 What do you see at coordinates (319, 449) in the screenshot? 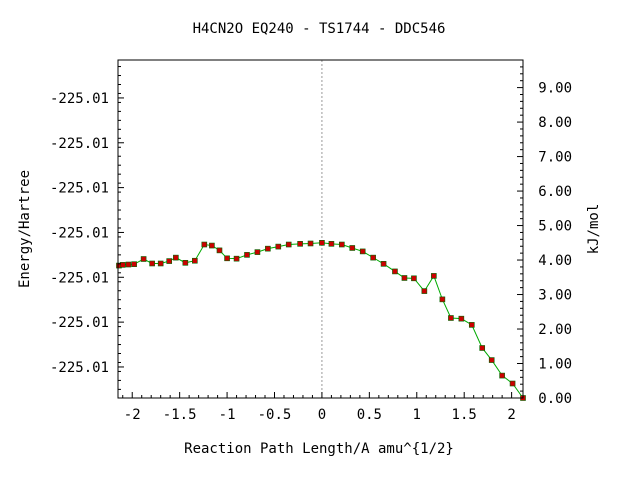
I see `x-axis-label: Reaction Path Length/A amu^{1/2}` at bounding box center [319, 449].